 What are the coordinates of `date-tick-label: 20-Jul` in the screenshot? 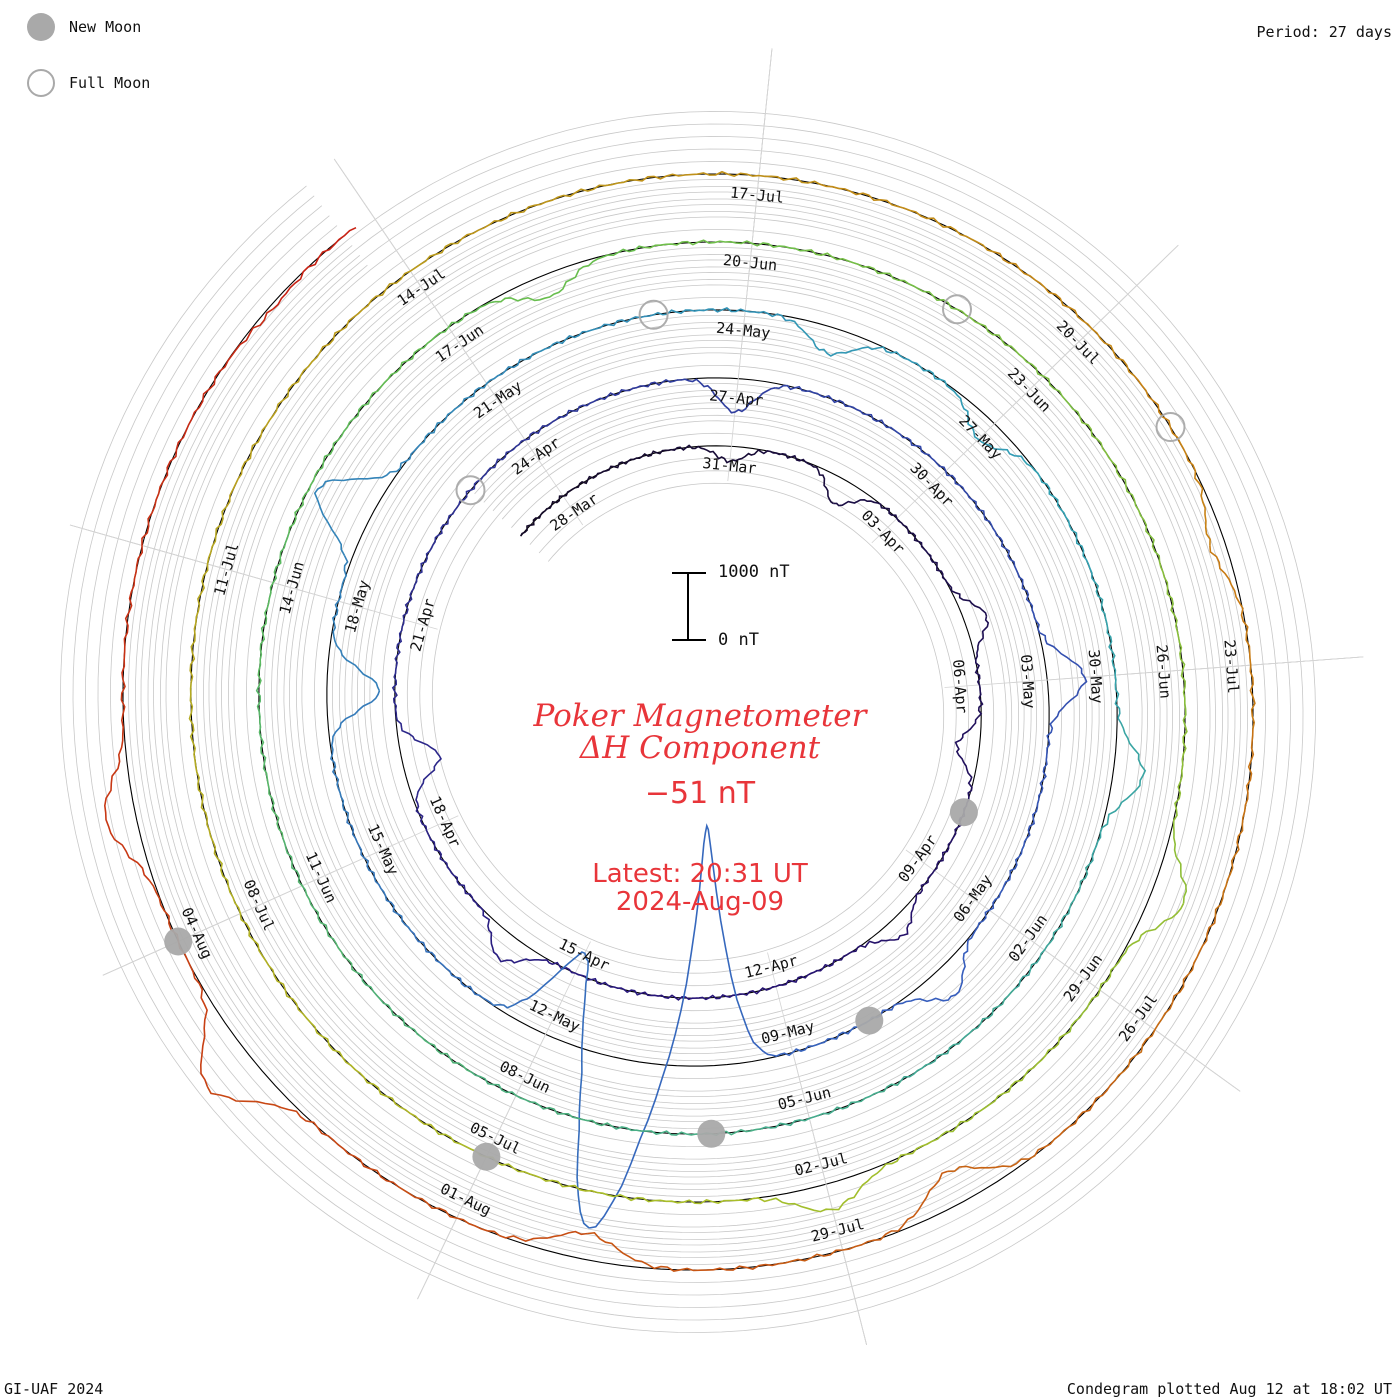 It's located at (1078, 342).